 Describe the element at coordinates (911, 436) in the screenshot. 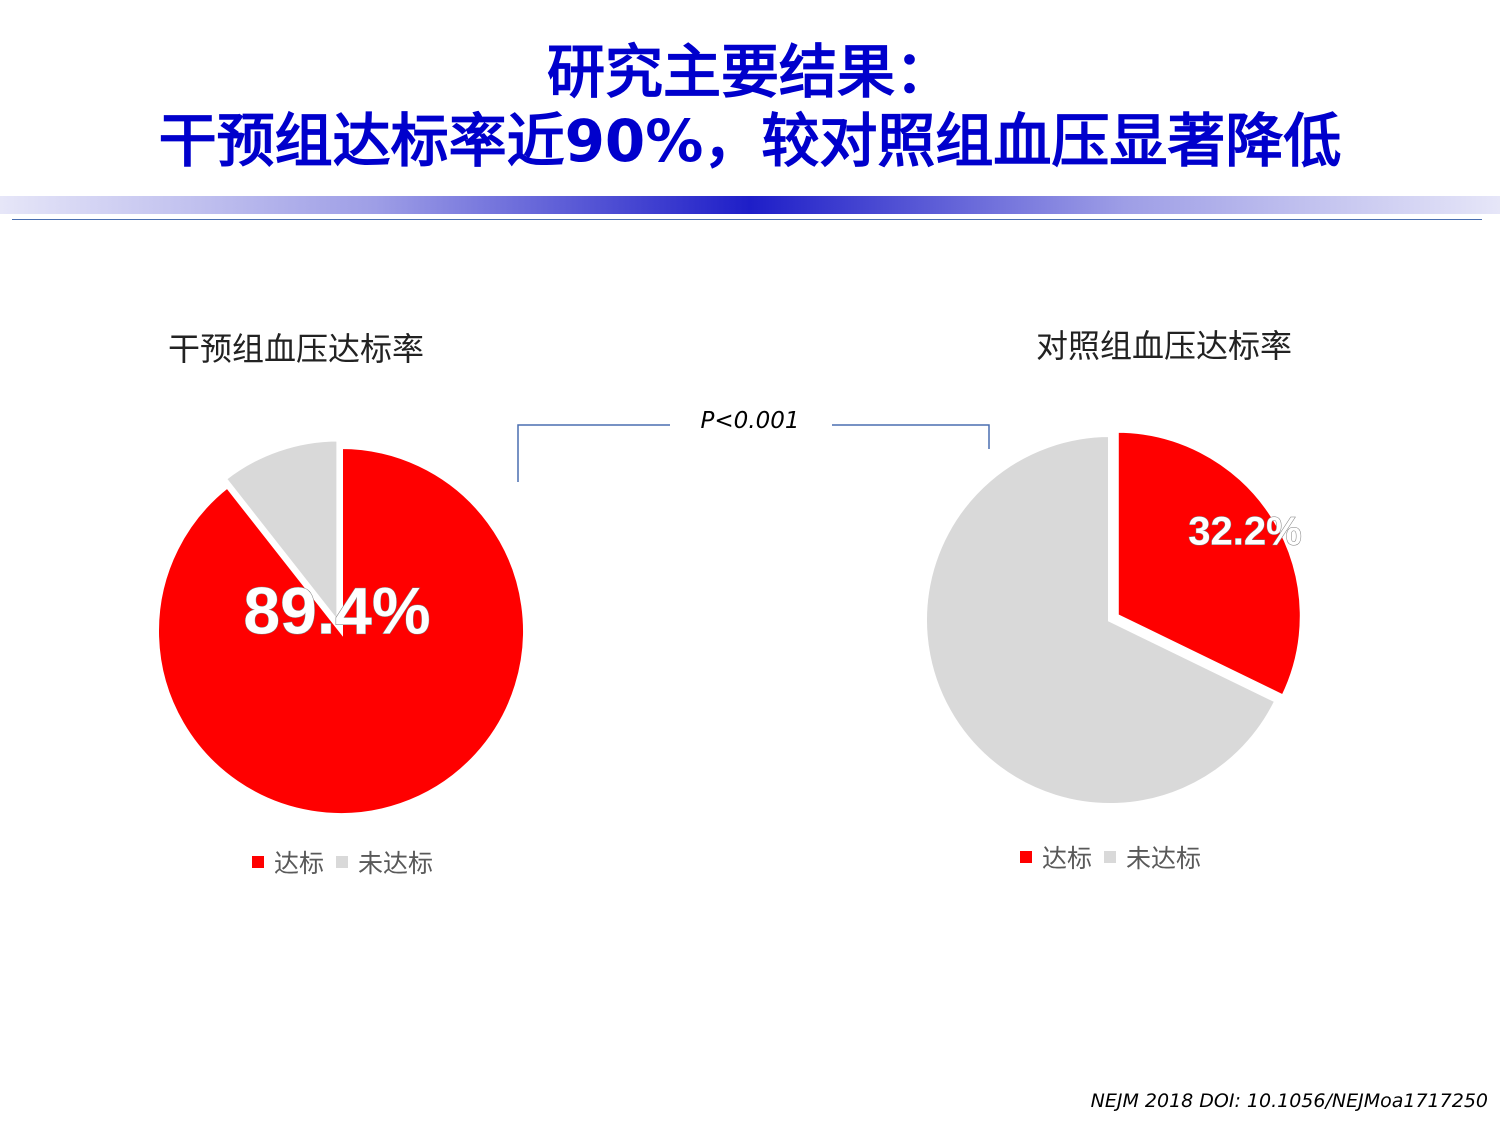

I see `p-value-bracket-right` at that location.